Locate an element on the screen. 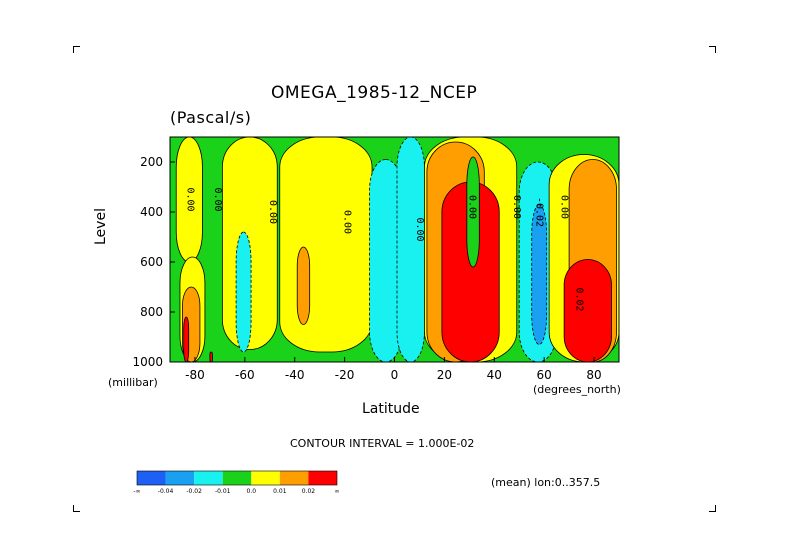 The height and width of the screenshot is (558, 789). contour-interval-text: CONTOUR INTERVAL = 1.000E-02 is located at coordinates (382, 443).